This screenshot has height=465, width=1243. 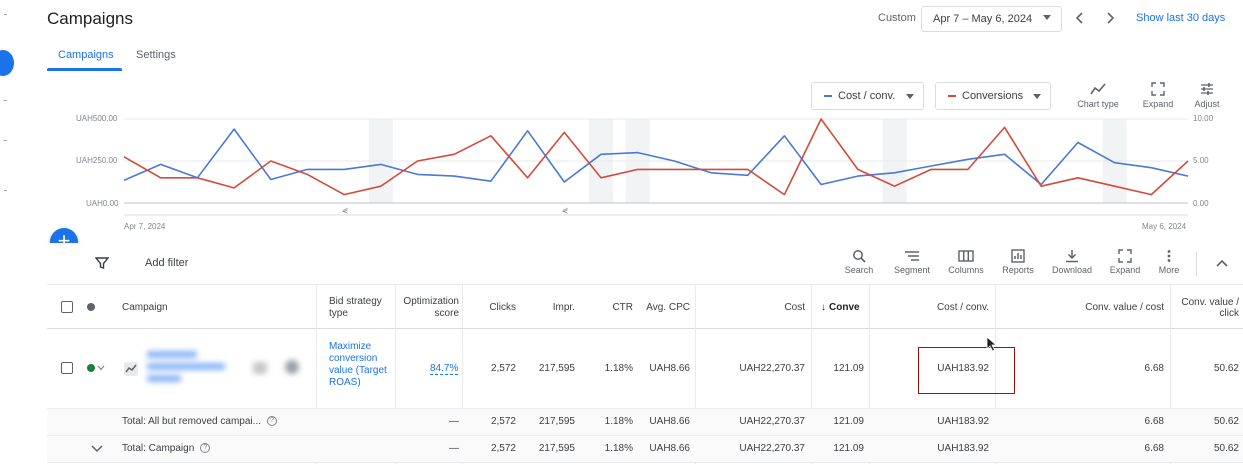 What do you see at coordinates (912, 256) in the screenshot?
I see `segment-icon` at bounding box center [912, 256].